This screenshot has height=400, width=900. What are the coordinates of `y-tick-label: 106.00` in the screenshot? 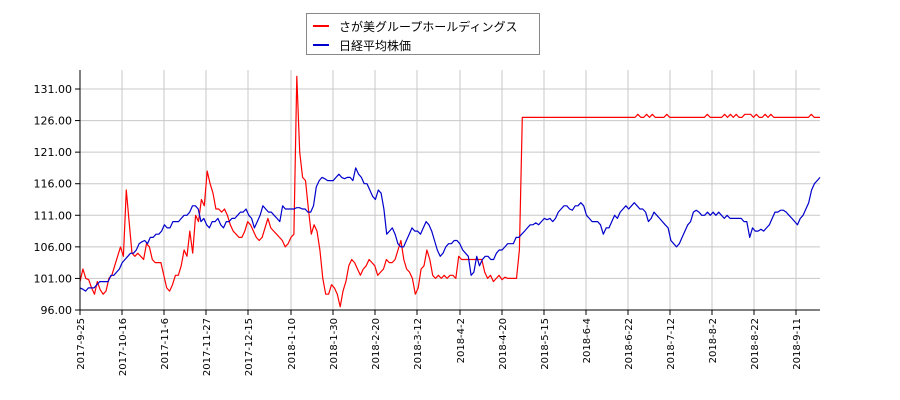 It's located at (53, 247).